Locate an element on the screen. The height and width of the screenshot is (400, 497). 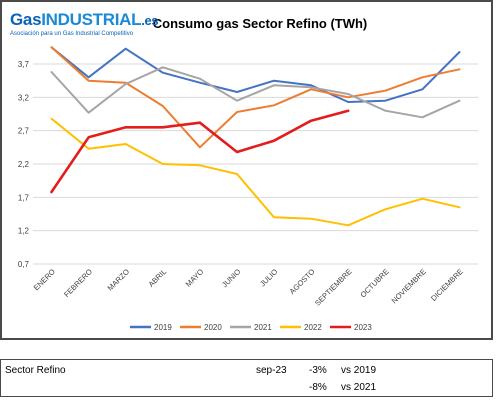
x-tick-label: JUNIO is located at coordinates (231, 278).